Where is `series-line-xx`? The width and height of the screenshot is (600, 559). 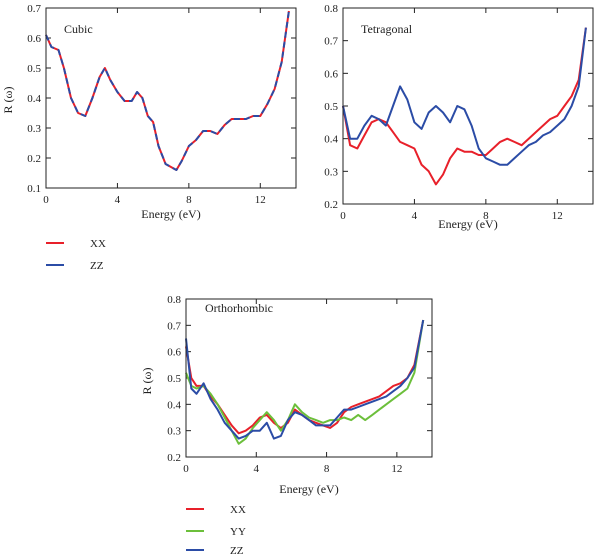 series-line-xx is located at coordinates (464, 106).